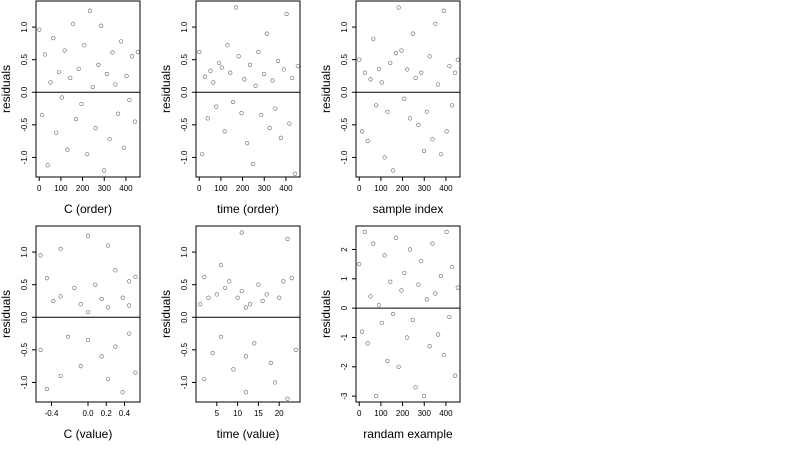 The height and width of the screenshot is (450, 800). I want to click on y-tick-label: -1.0, so click(344, 157).